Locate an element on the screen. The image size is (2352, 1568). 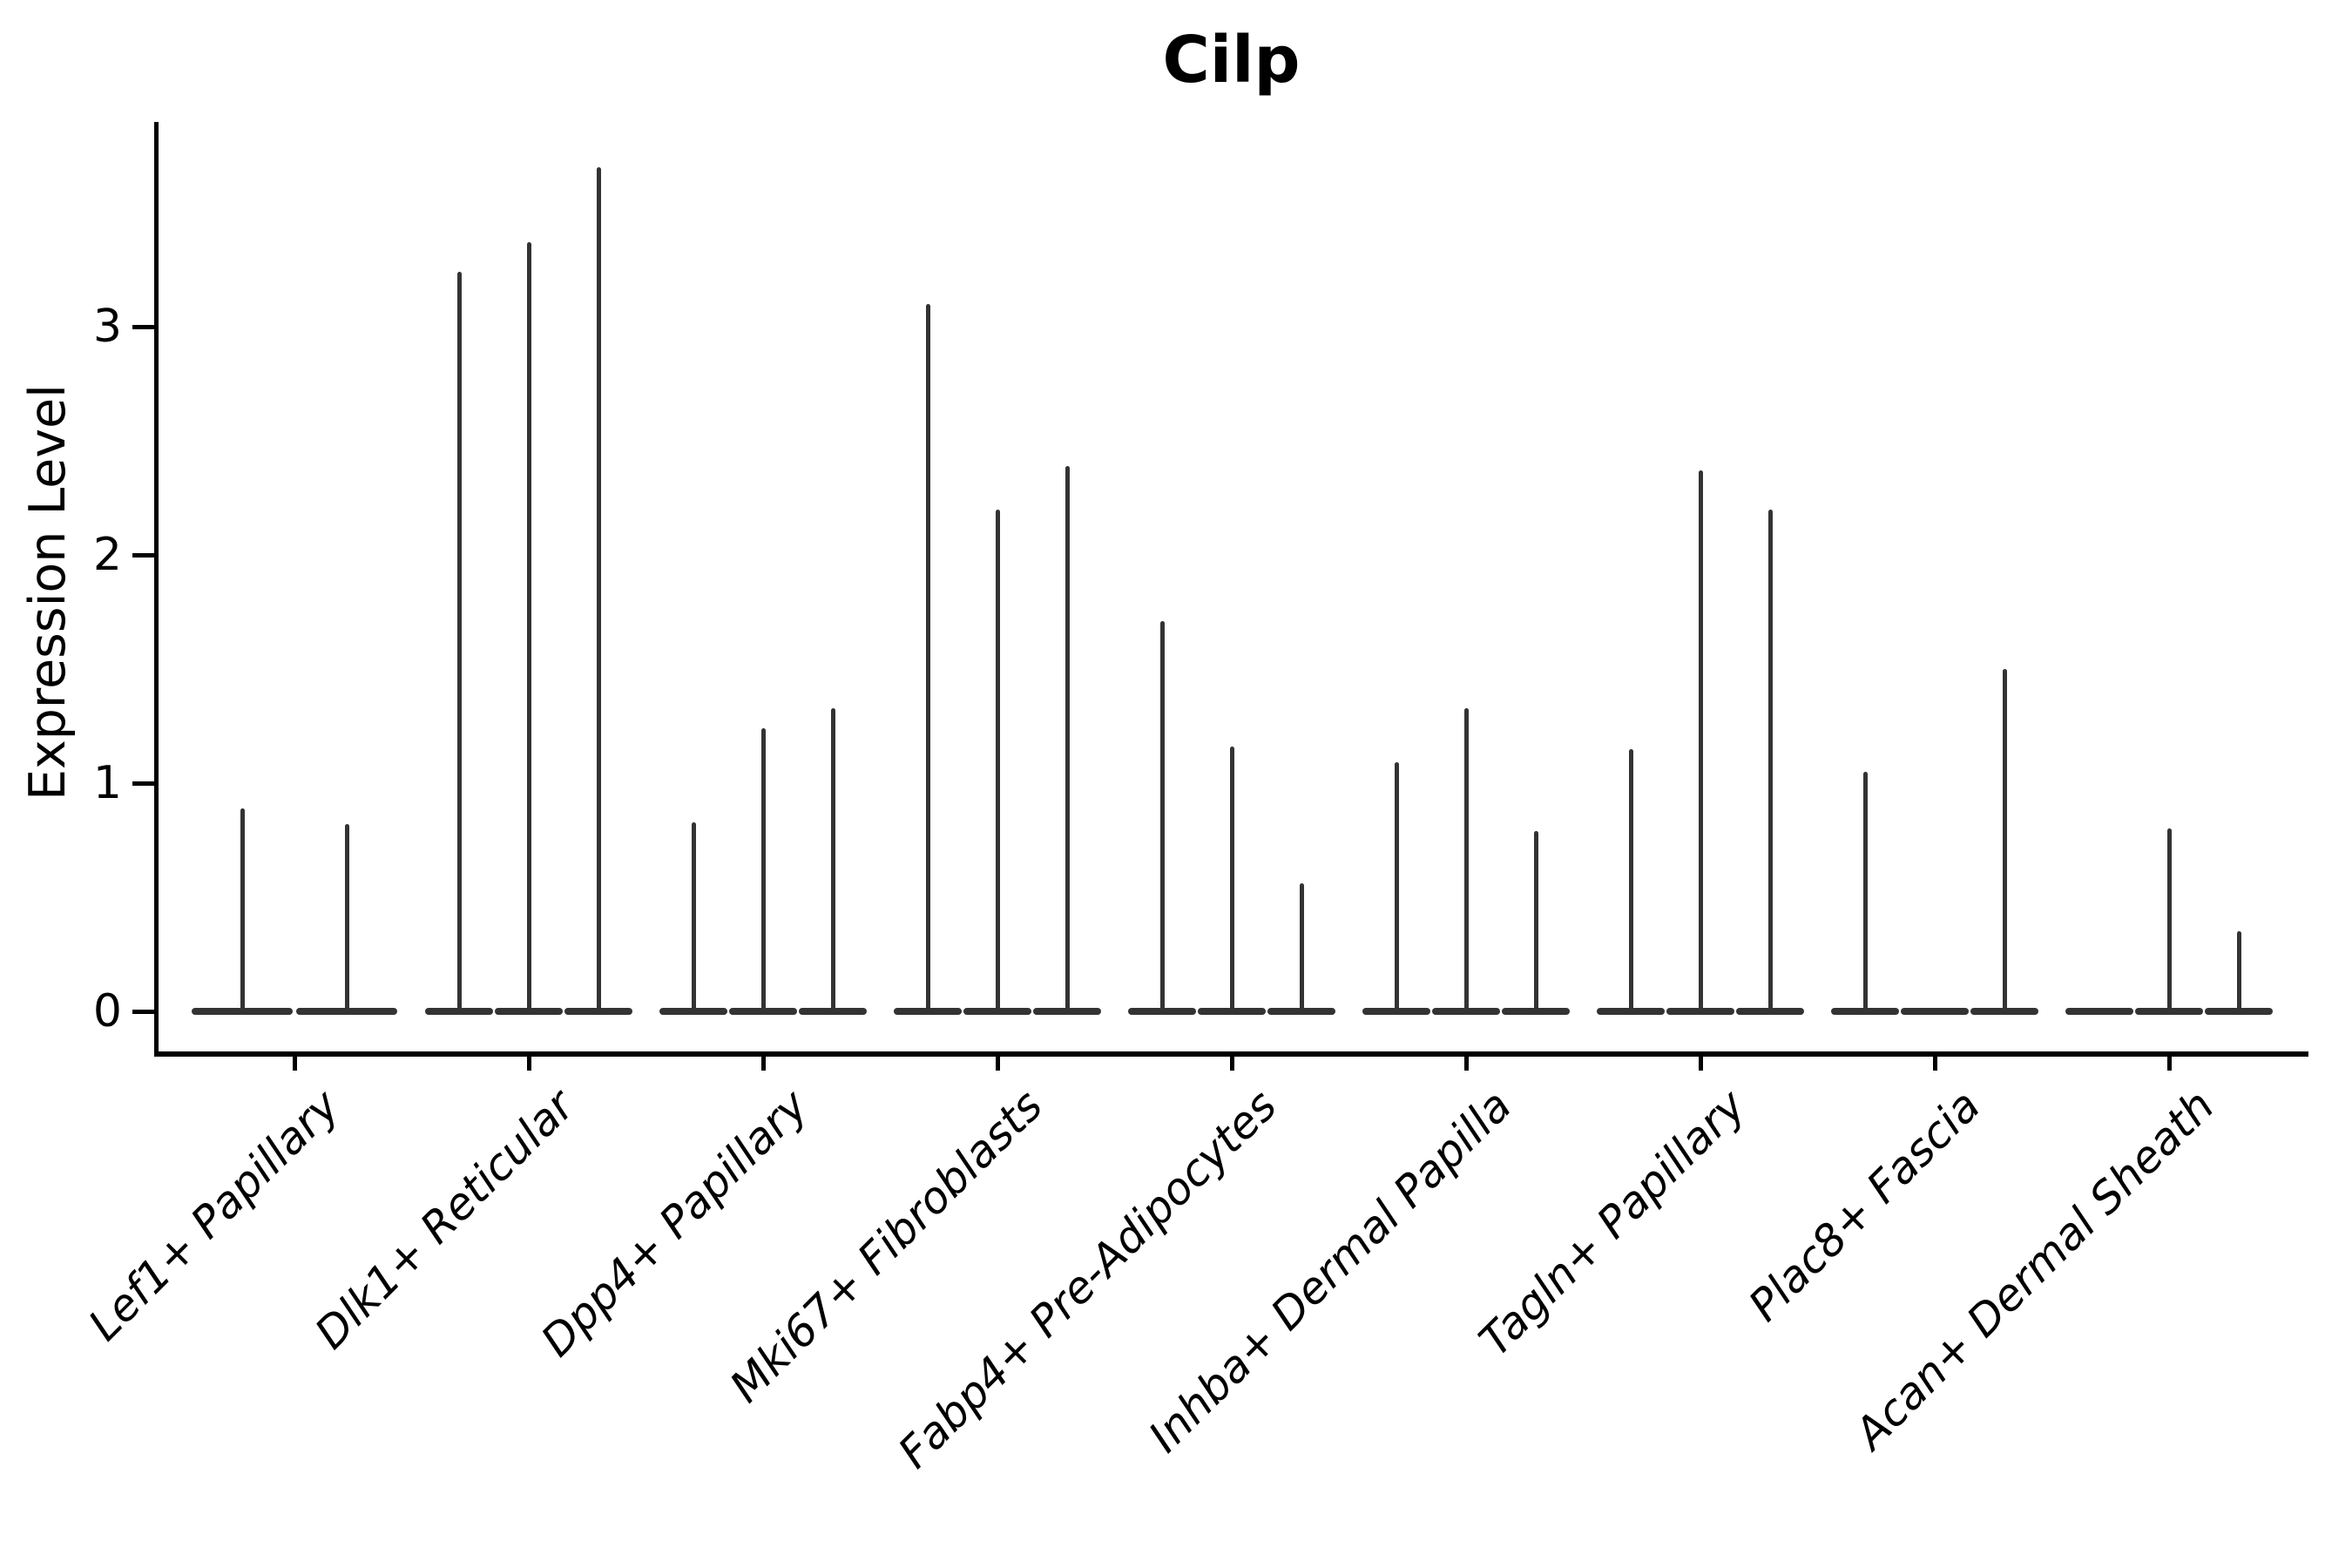
y-tick-label: 0 is located at coordinates (107, 1011).